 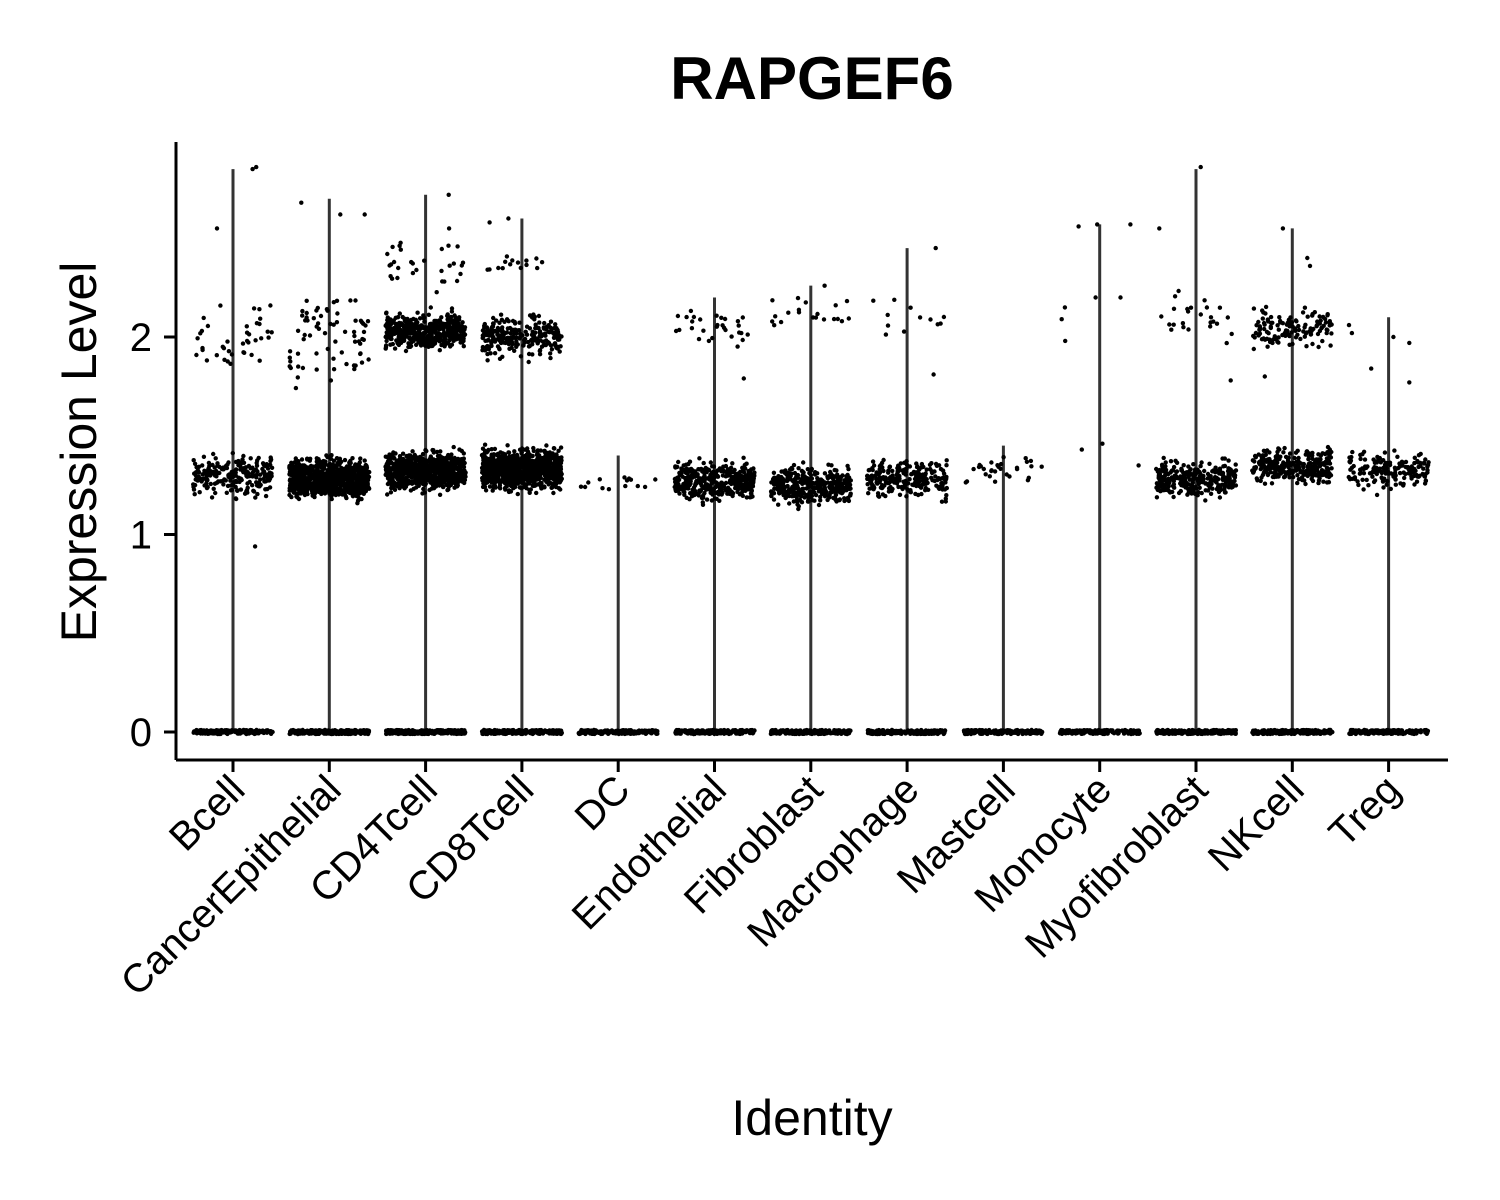 What do you see at coordinates (329, 467) in the screenshot?
I see `category-group-CancerEpithelial` at bounding box center [329, 467].